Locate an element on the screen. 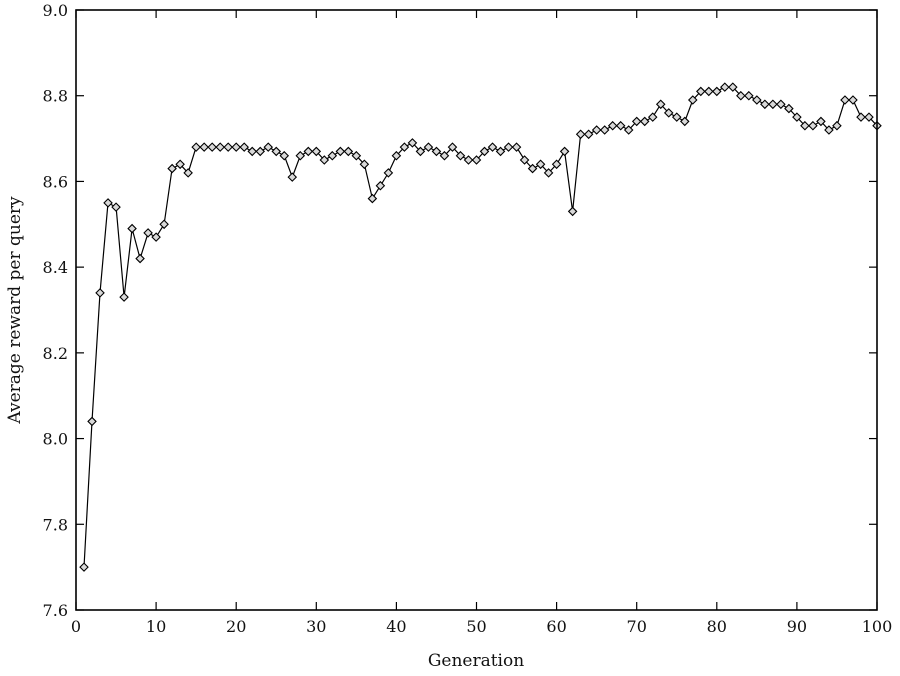 This screenshot has width=900, height=676. y-tick-label: 7.6 is located at coordinates (55, 610).